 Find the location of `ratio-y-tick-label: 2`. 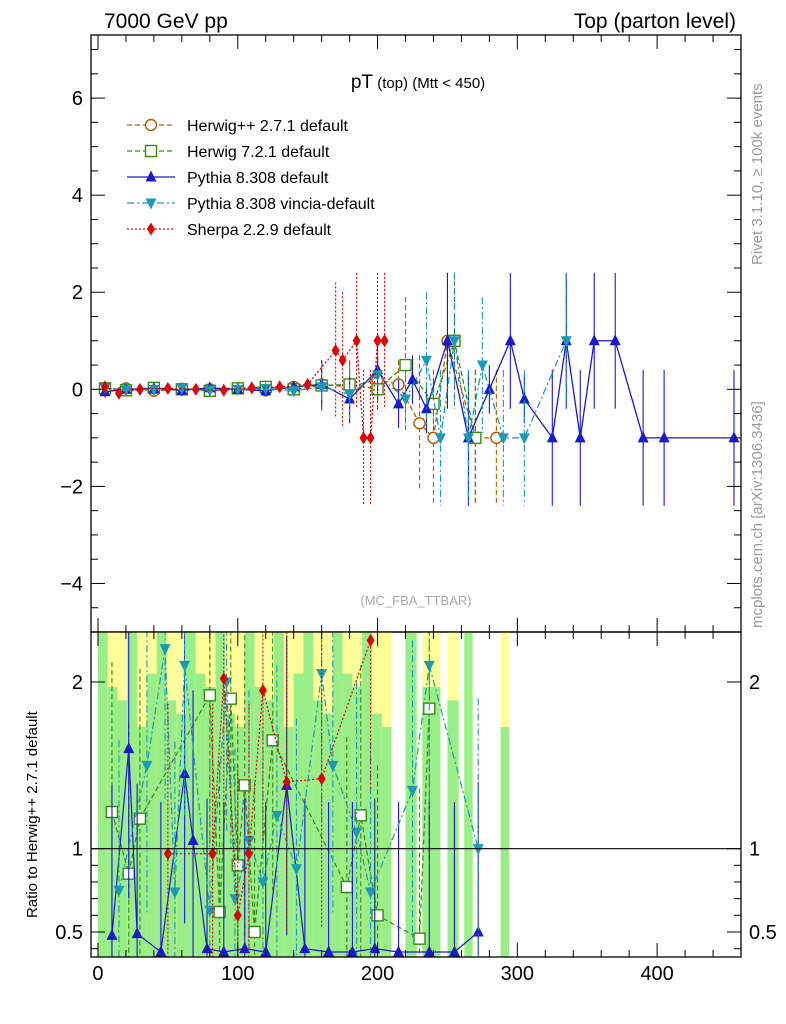

ratio-y-tick-label: 2 is located at coordinates (77, 683).